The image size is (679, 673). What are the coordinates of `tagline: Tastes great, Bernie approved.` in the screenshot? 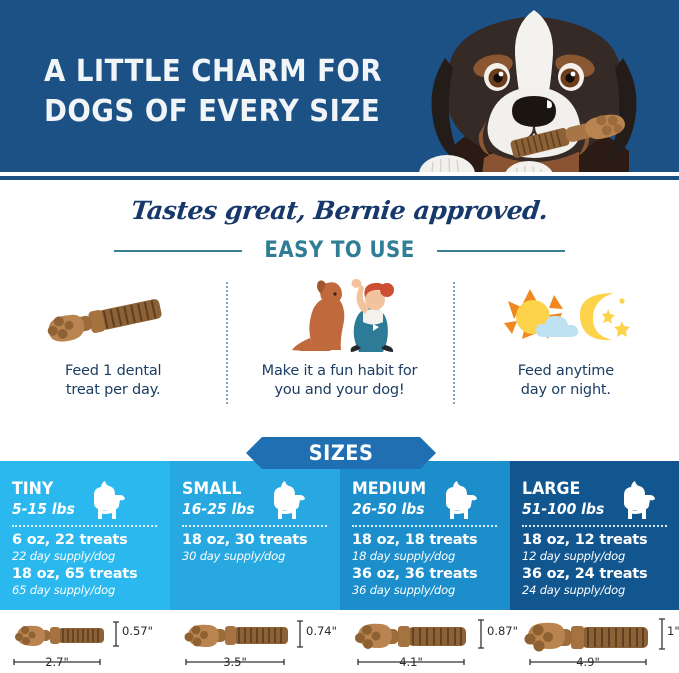 It's located at (339, 210).